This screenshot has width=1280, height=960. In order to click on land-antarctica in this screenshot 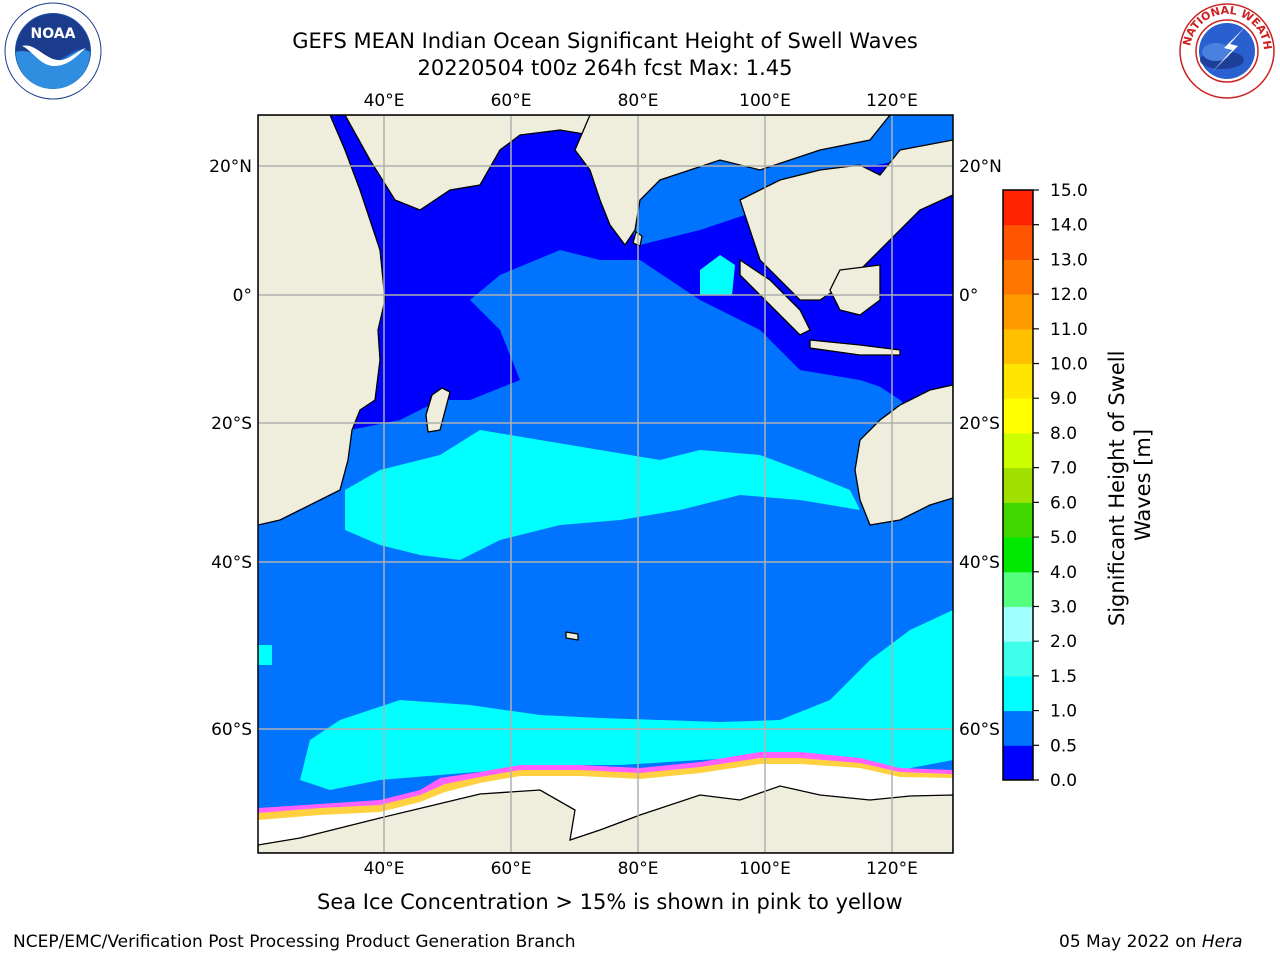, I will do `click(605, 819)`.